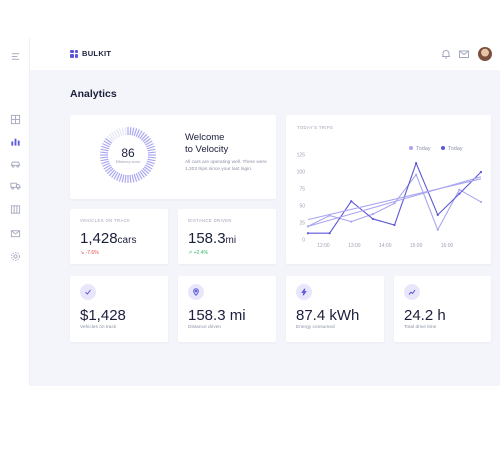 The height and width of the screenshot is (450, 500). Describe the element at coordinates (97, 53) in the screenshot. I see `brand-name: BULKIT` at that location.